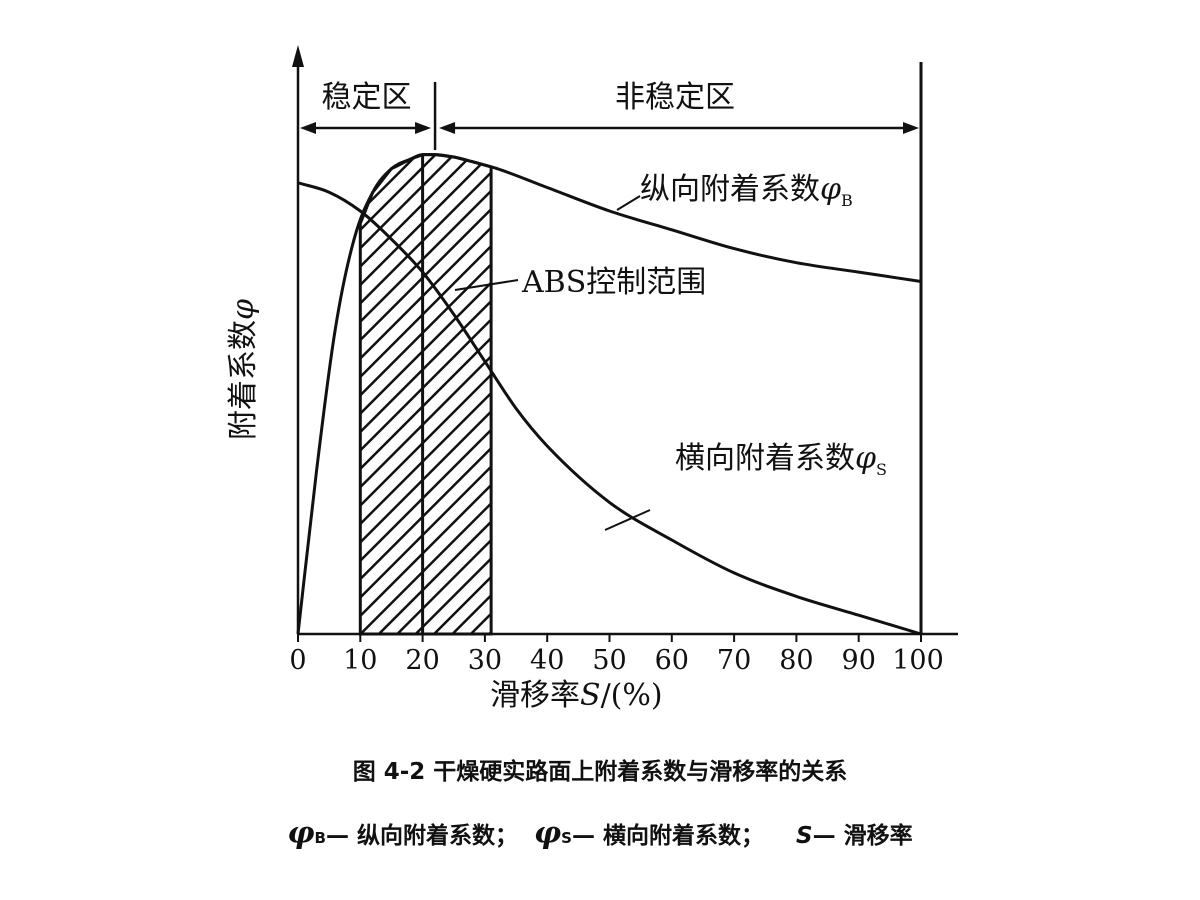 The height and width of the screenshot is (900, 1200). Describe the element at coordinates (746, 191) in the screenshot. I see `longitudinal-curve-label: 纵向附着系数φB` at that location.